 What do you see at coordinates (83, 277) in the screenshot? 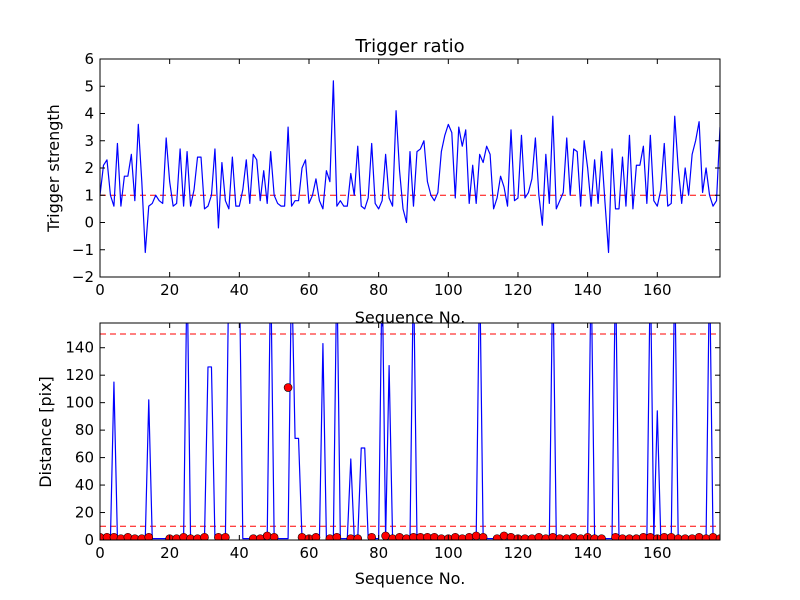
I see `trigger-y-tick-label: −2` at bounding box center [83, 277].